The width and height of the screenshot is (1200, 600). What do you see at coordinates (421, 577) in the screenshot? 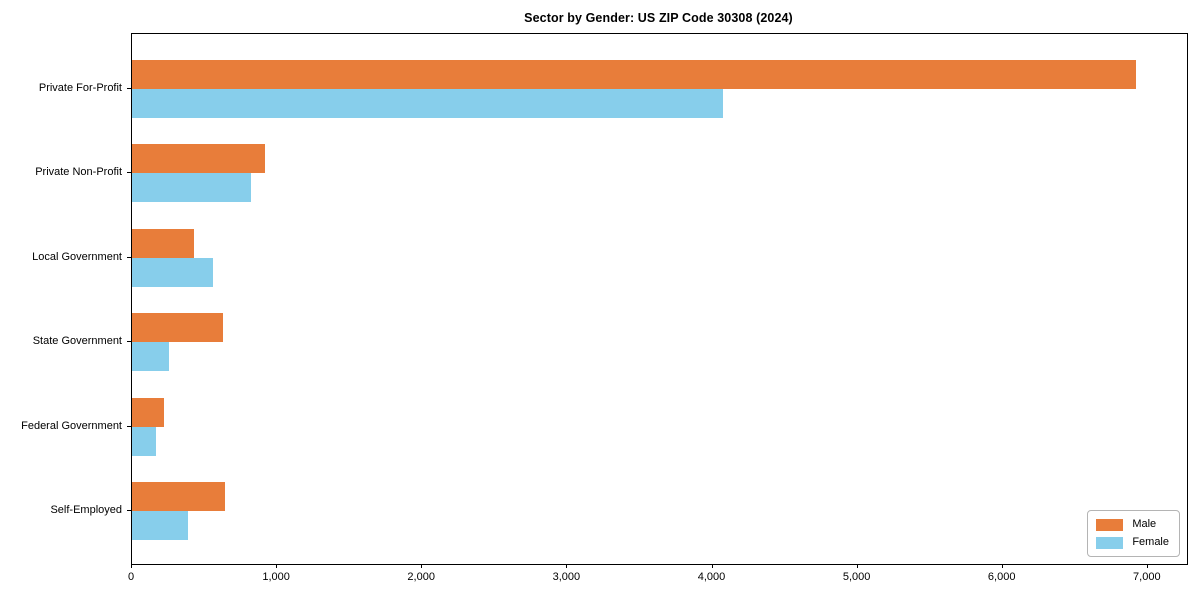
I see `x-tick-label: 2,000` at bounding box center [421, 577].